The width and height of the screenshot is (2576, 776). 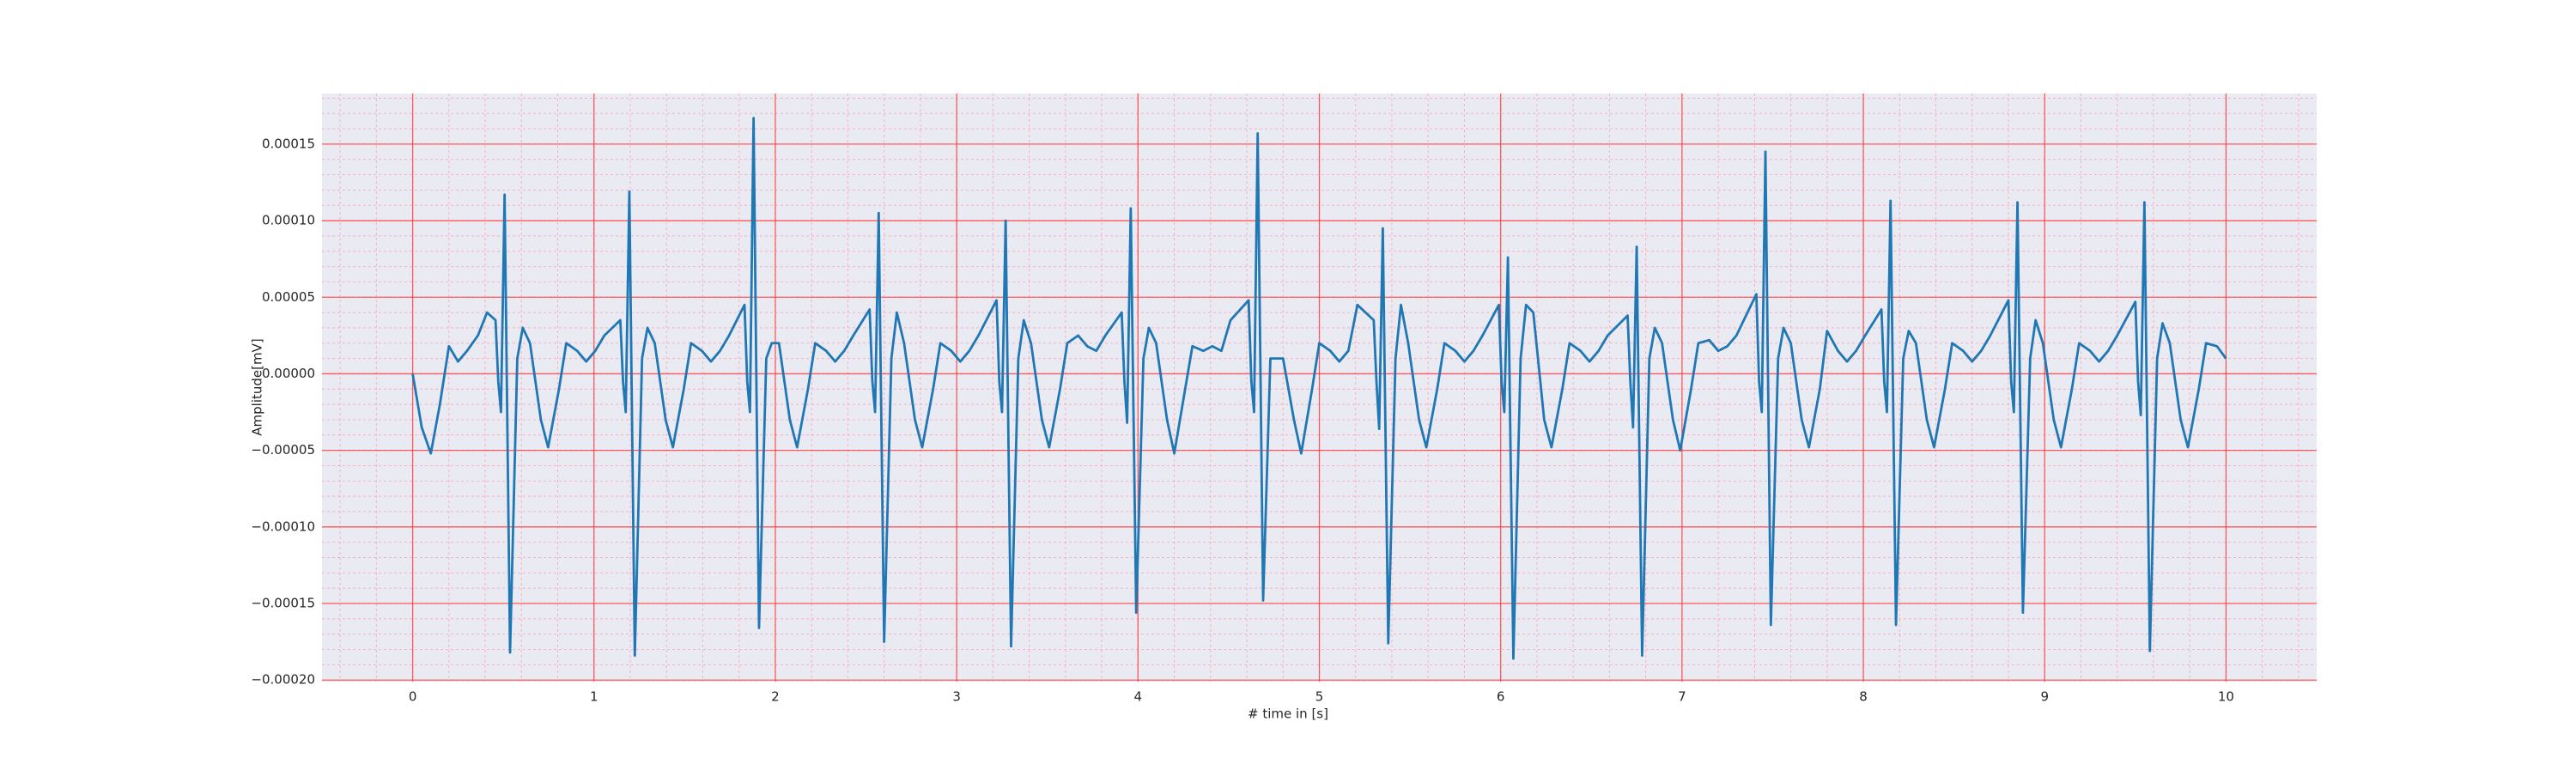 What do you see at coordinates (283, 526) in the screenshot?
I see `y-tick-label: −0.00010` at bounding box center [283, 526].